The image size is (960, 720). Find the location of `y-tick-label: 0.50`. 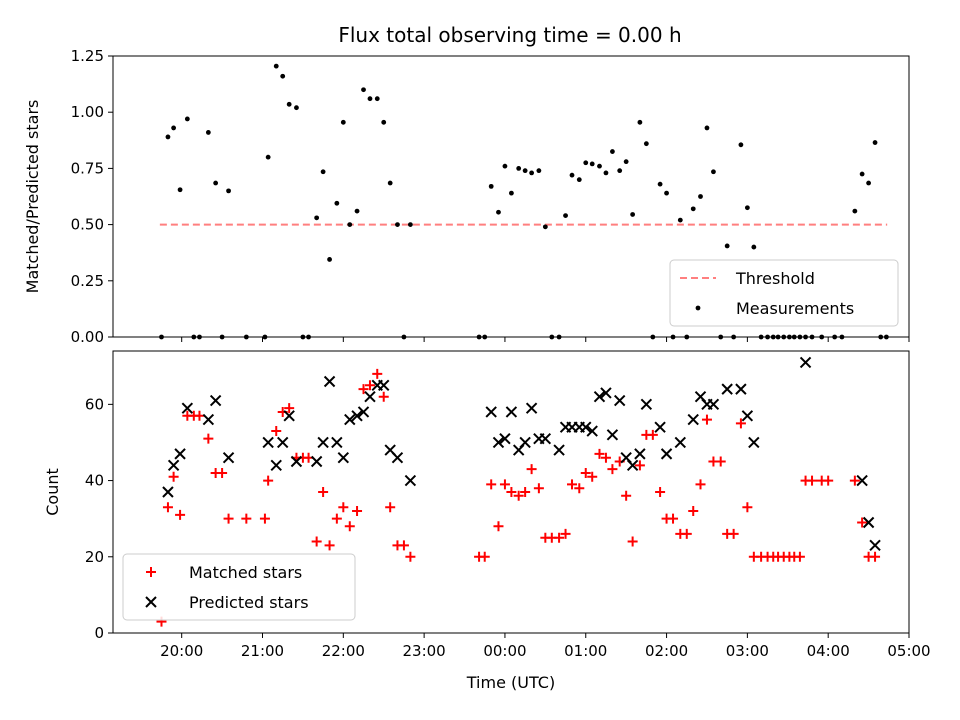

y-tick-label: 0.50 is located at coordinates (87, 225).